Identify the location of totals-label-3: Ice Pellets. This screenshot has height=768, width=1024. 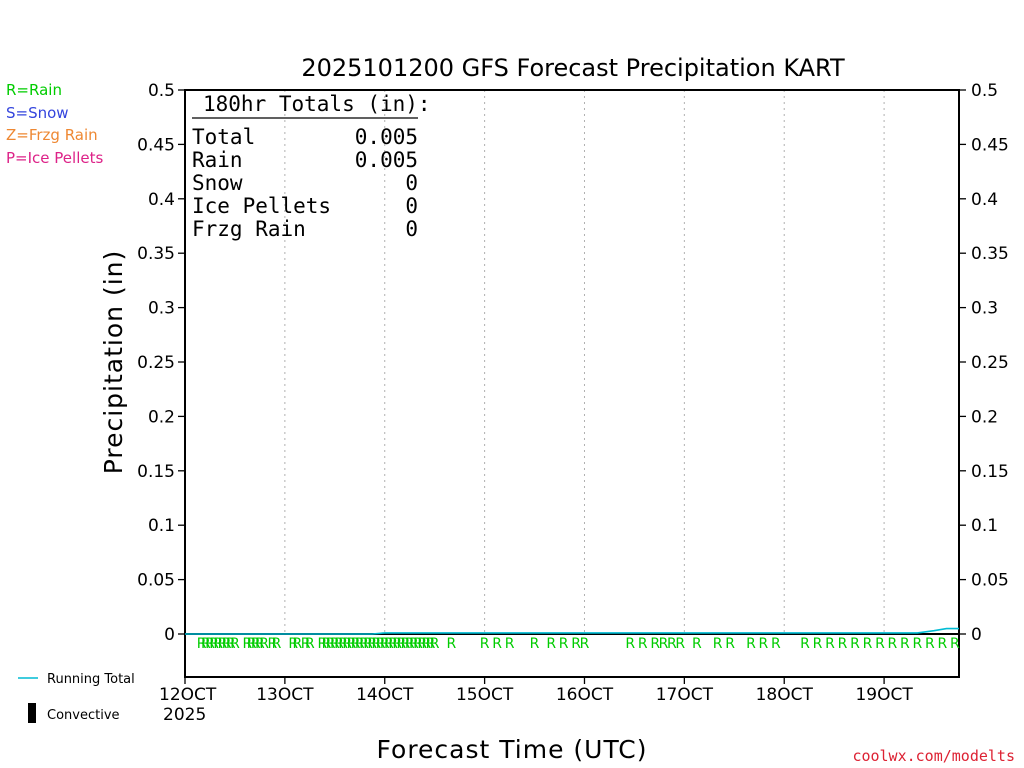
(261, 206).